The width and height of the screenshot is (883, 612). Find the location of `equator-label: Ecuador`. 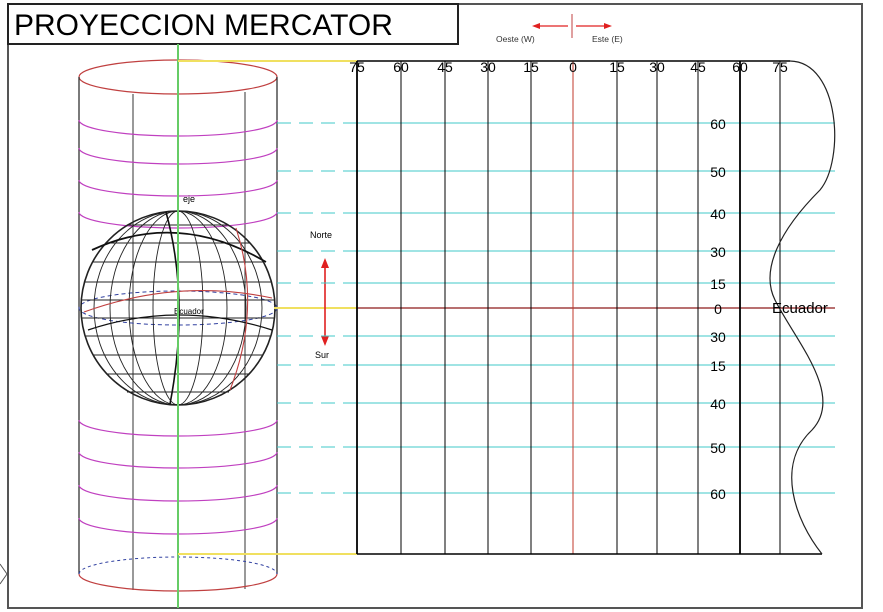

equator-label: Ecuador is located at coordinates (800, 308).